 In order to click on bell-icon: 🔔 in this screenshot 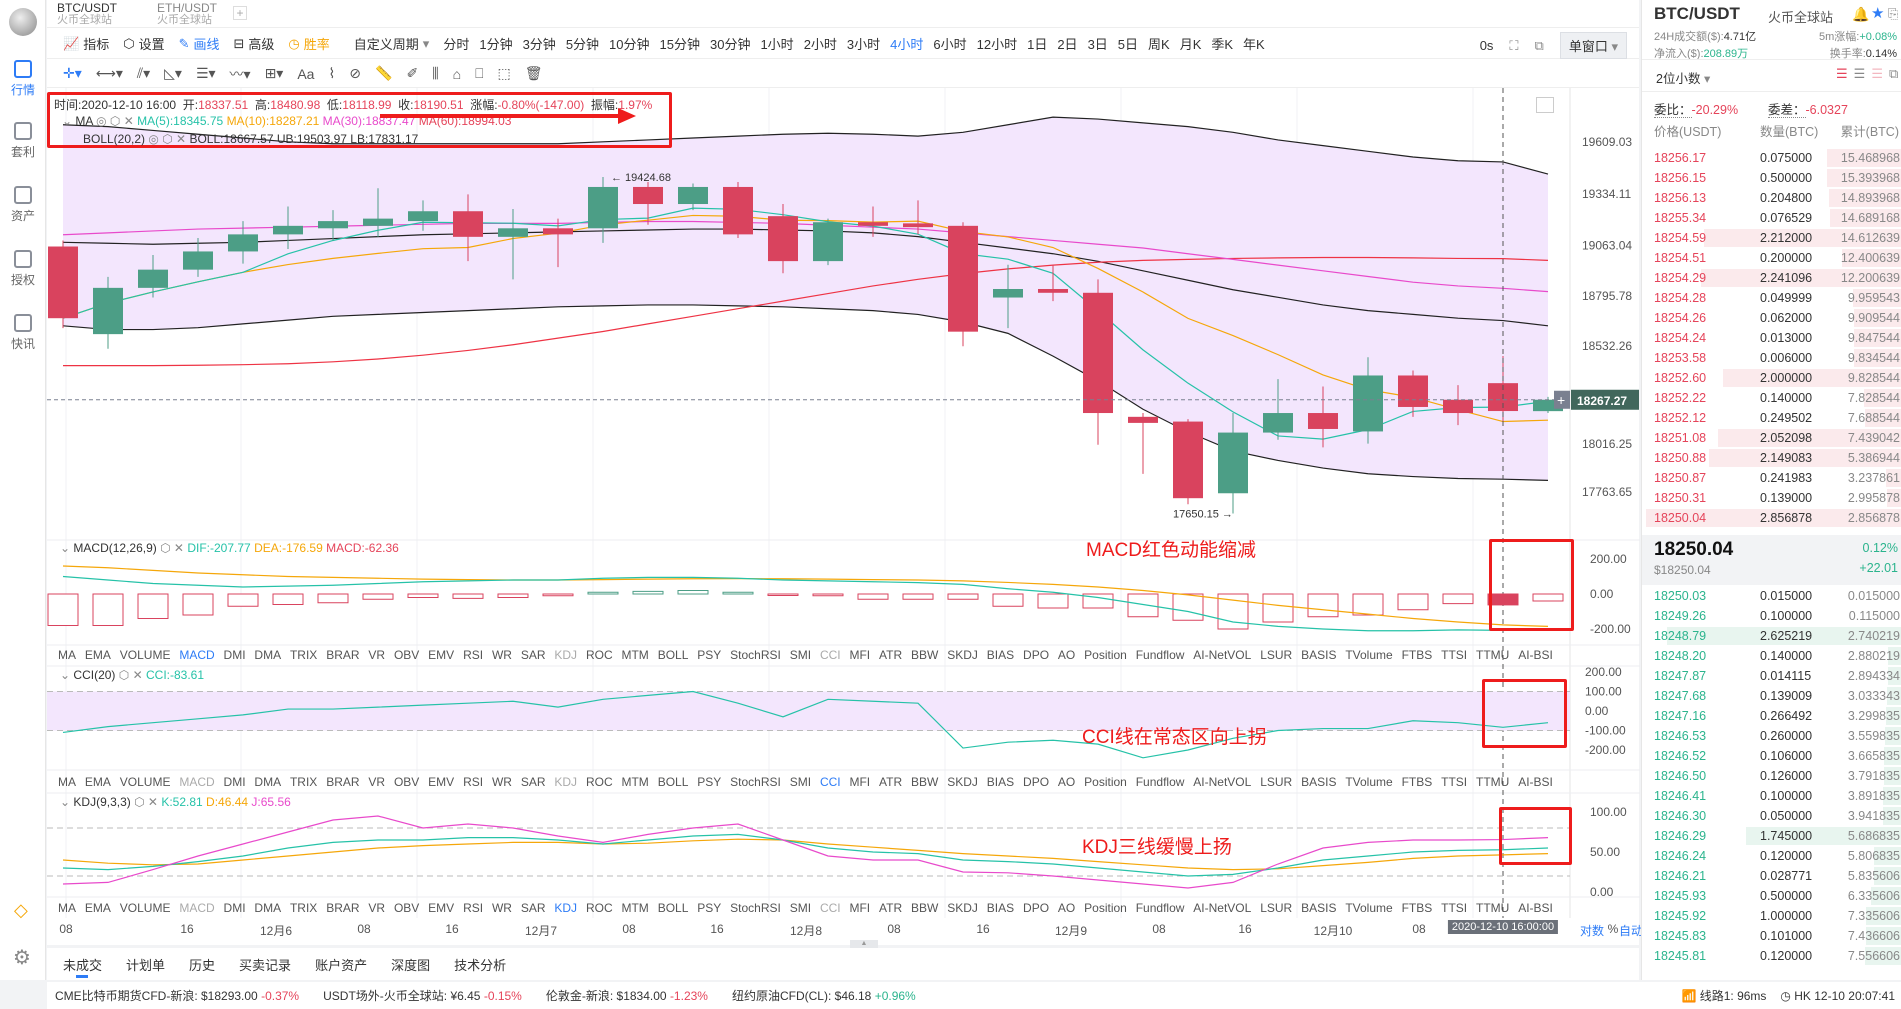, I will do `click(1861, 14)`.